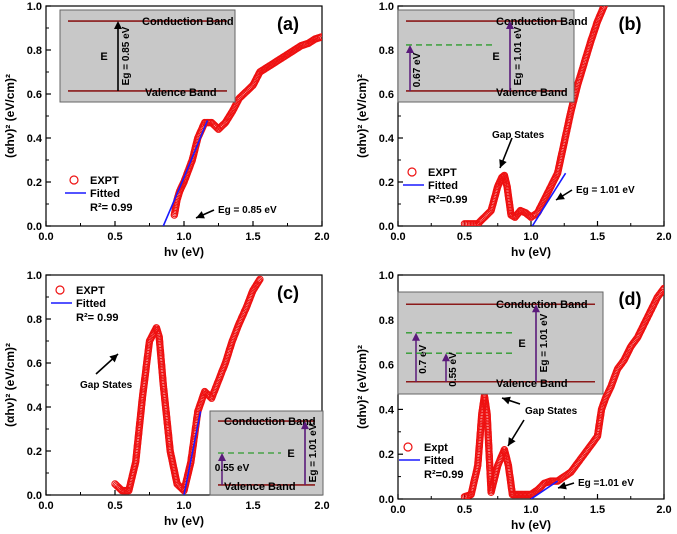 The image size is (677, 534). Describe the element at coordinates (453, 369) in the screenshot. I see `level-2-label: 0.55 eV` at that location.